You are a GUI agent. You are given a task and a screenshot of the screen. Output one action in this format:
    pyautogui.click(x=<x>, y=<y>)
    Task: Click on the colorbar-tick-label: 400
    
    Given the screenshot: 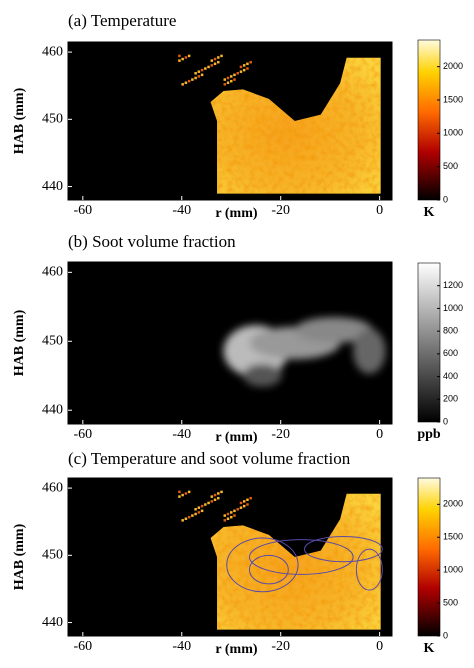 What is the action you would take?
    pyautogui.click(x=450, y=376)
    